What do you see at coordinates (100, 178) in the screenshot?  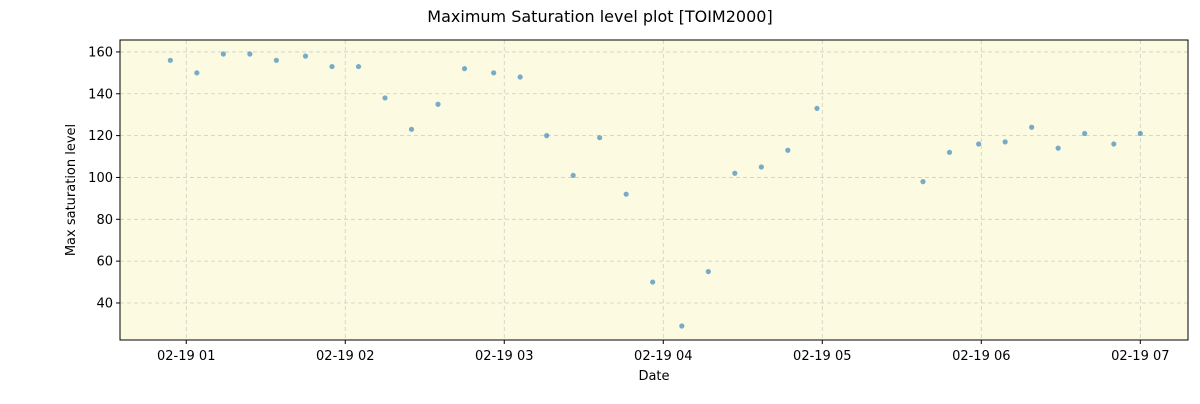 I see `y-tick-label: 100` at bounding box center [100, 178].